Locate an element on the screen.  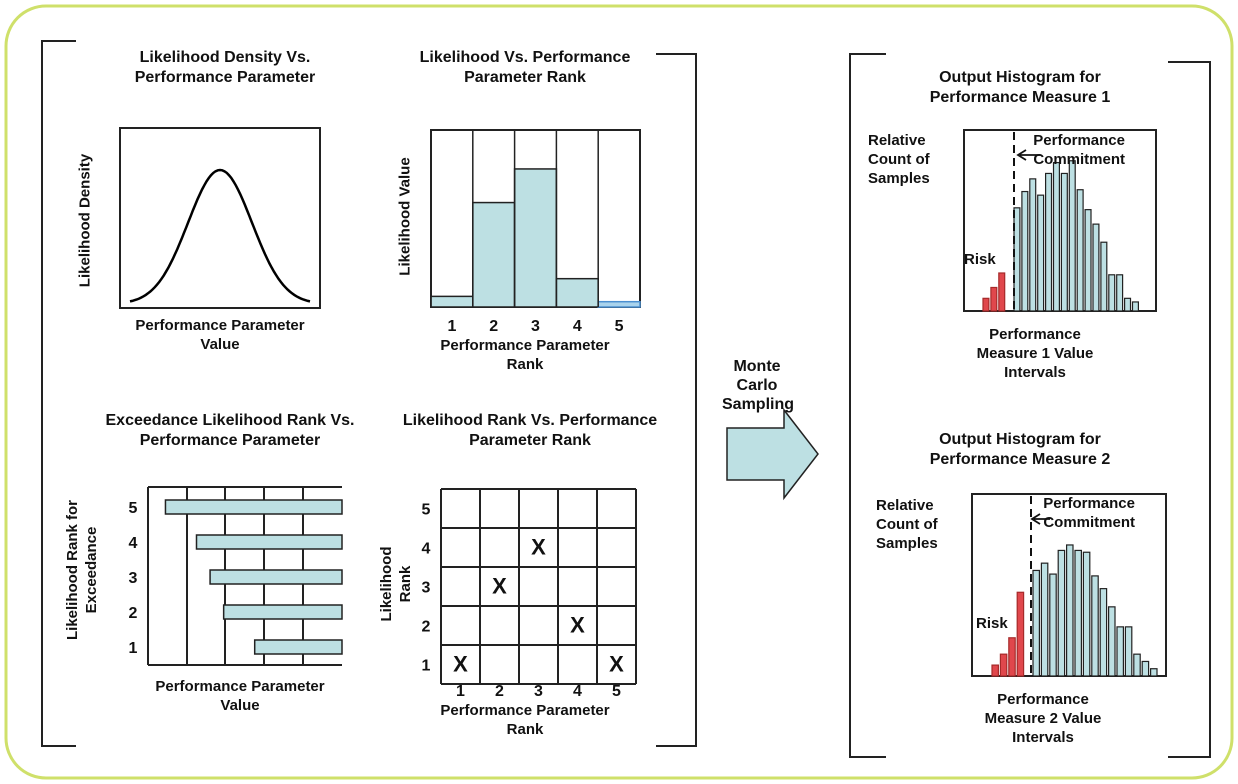
hist1-commitment-arrow is located at coordinates (1028, 155).